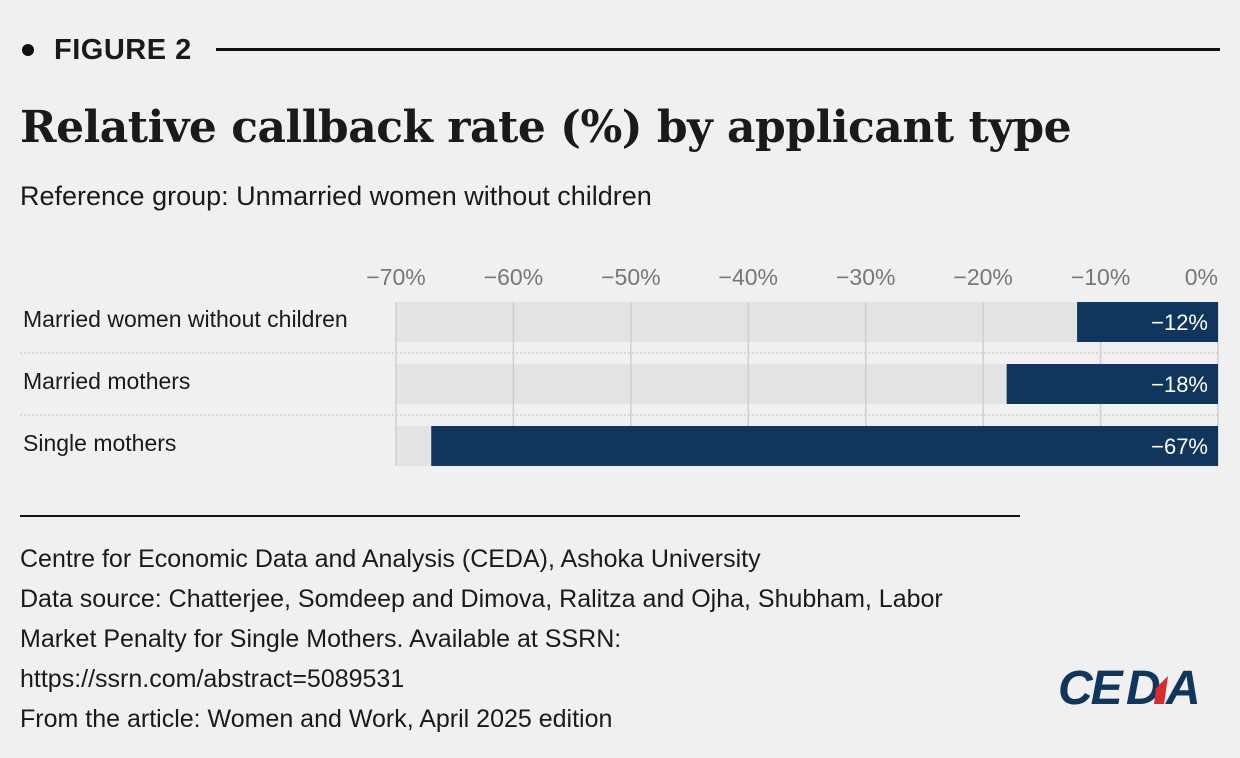 Image resolution: width=1240 pixels, height=758 pixels. What do you see at coordinates (1179, 384) in the screenshot?
I see `value-label: −18%` at bounding box center [1179, 384].